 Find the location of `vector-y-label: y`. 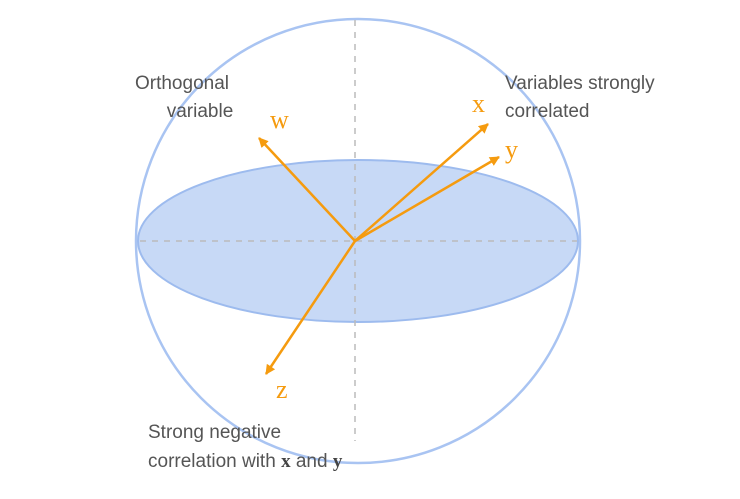

vector-y-label: y is located at coordinates (511, 149).